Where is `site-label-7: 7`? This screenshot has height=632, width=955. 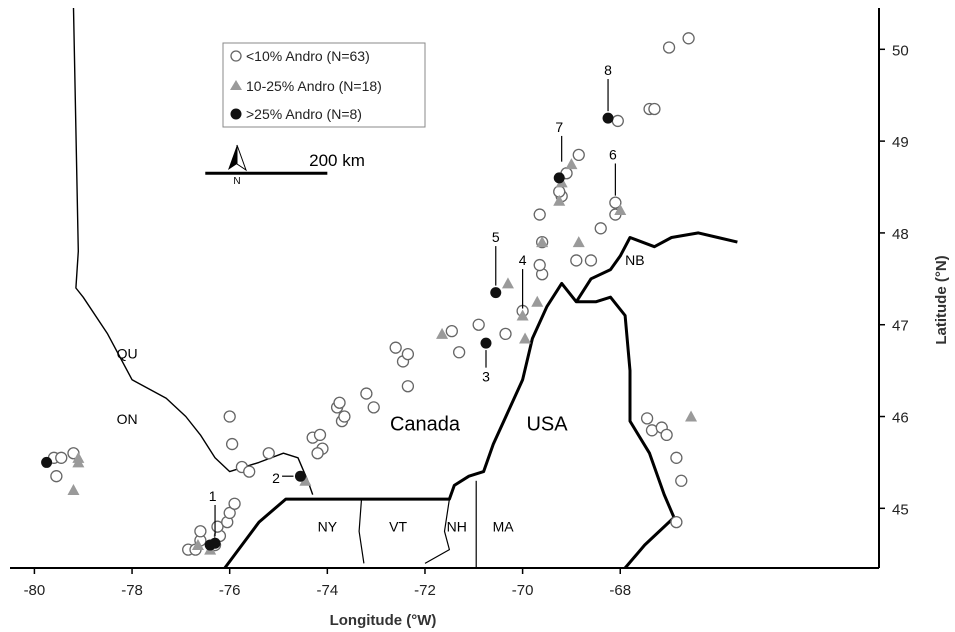 site-label-7: 7 is located at coordinates (559, 127).